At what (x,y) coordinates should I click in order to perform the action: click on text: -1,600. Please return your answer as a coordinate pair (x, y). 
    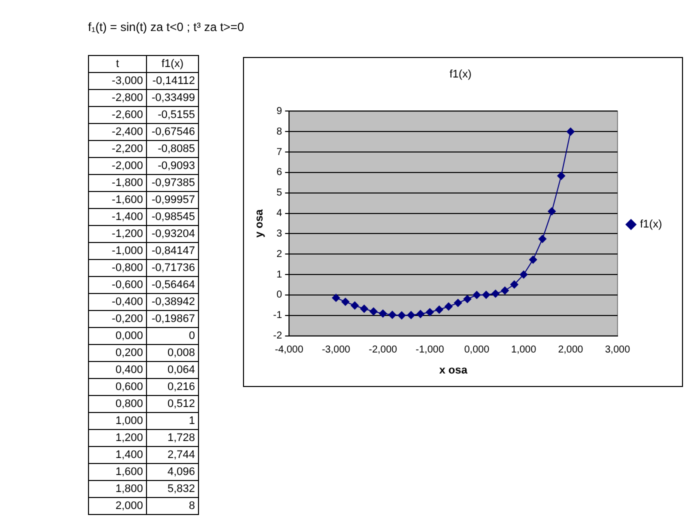
    Looking at the image, I should click on (117, 200).